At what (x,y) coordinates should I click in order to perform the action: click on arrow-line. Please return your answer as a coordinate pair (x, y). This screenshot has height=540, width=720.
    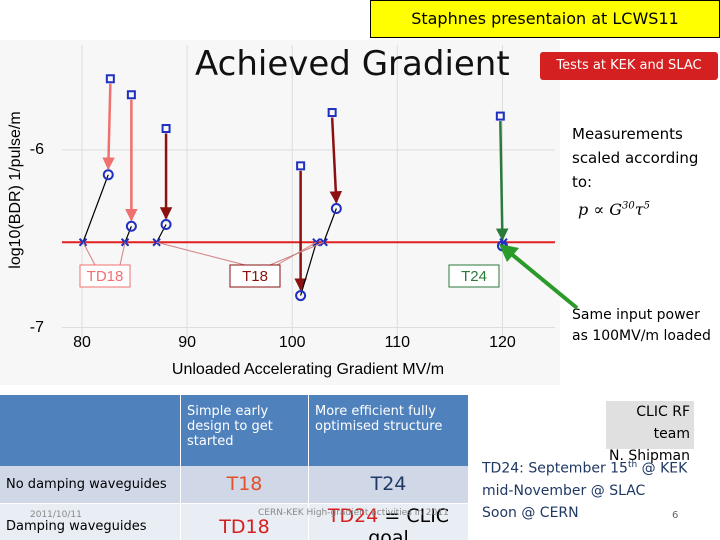
    Looking at the image, I should click on (543, 280).